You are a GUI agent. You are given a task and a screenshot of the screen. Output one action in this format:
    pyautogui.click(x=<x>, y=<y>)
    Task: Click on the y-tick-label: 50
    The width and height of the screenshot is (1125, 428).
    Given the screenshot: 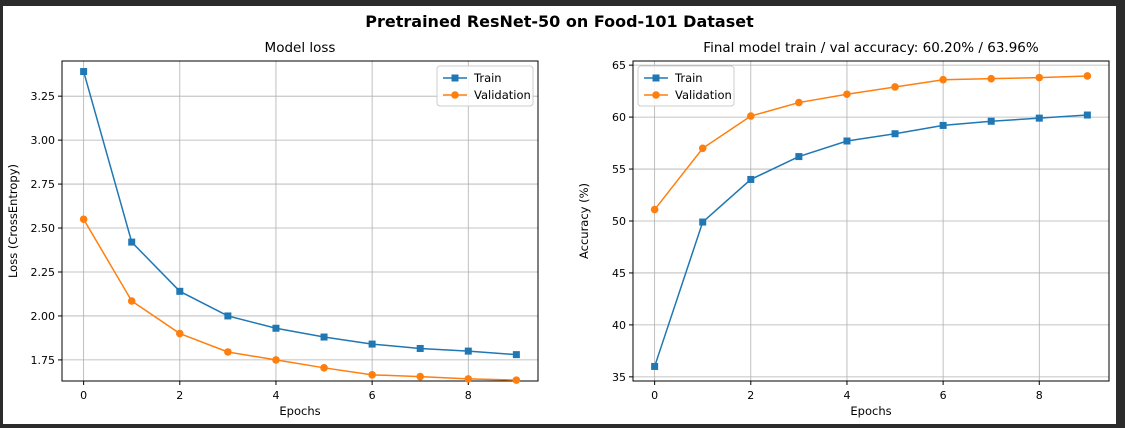 What is the action you would take?
    pyautogui.click(x=619, y=221)
    